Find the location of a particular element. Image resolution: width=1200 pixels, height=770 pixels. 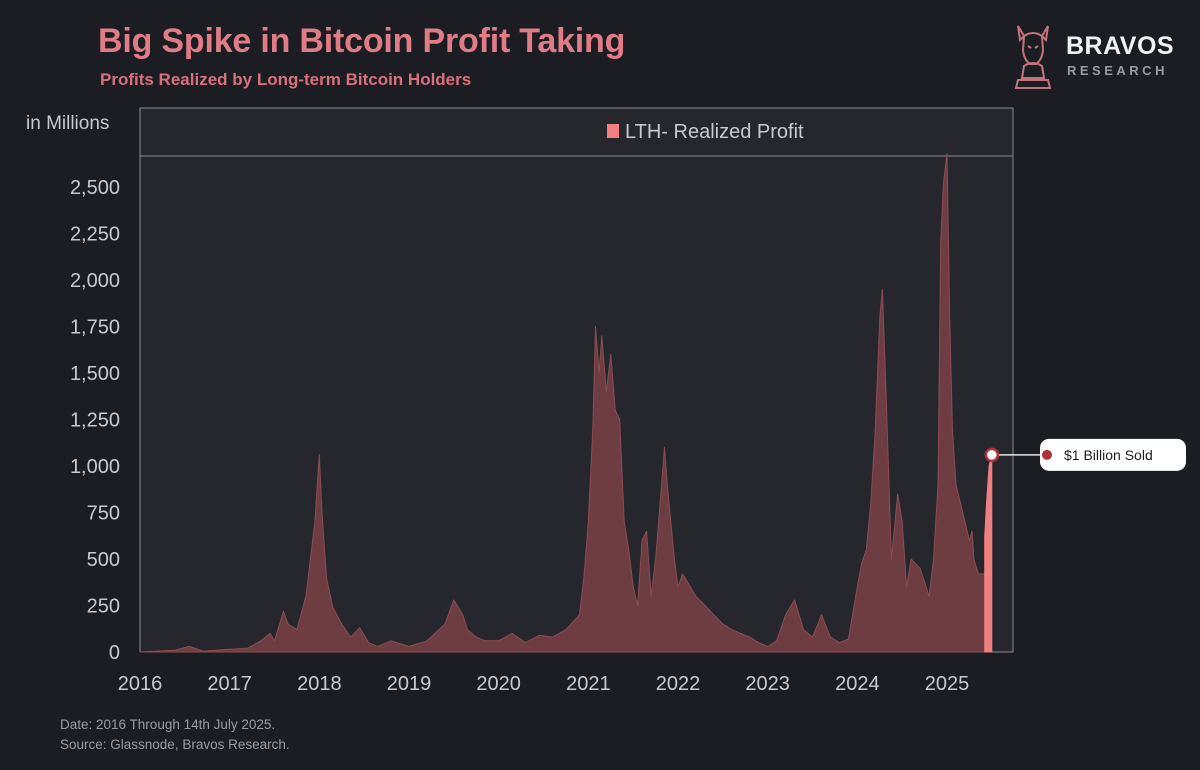

chart-title: Big Spike in Bitcoin Profit Taking is located at coordinates (362, 41).